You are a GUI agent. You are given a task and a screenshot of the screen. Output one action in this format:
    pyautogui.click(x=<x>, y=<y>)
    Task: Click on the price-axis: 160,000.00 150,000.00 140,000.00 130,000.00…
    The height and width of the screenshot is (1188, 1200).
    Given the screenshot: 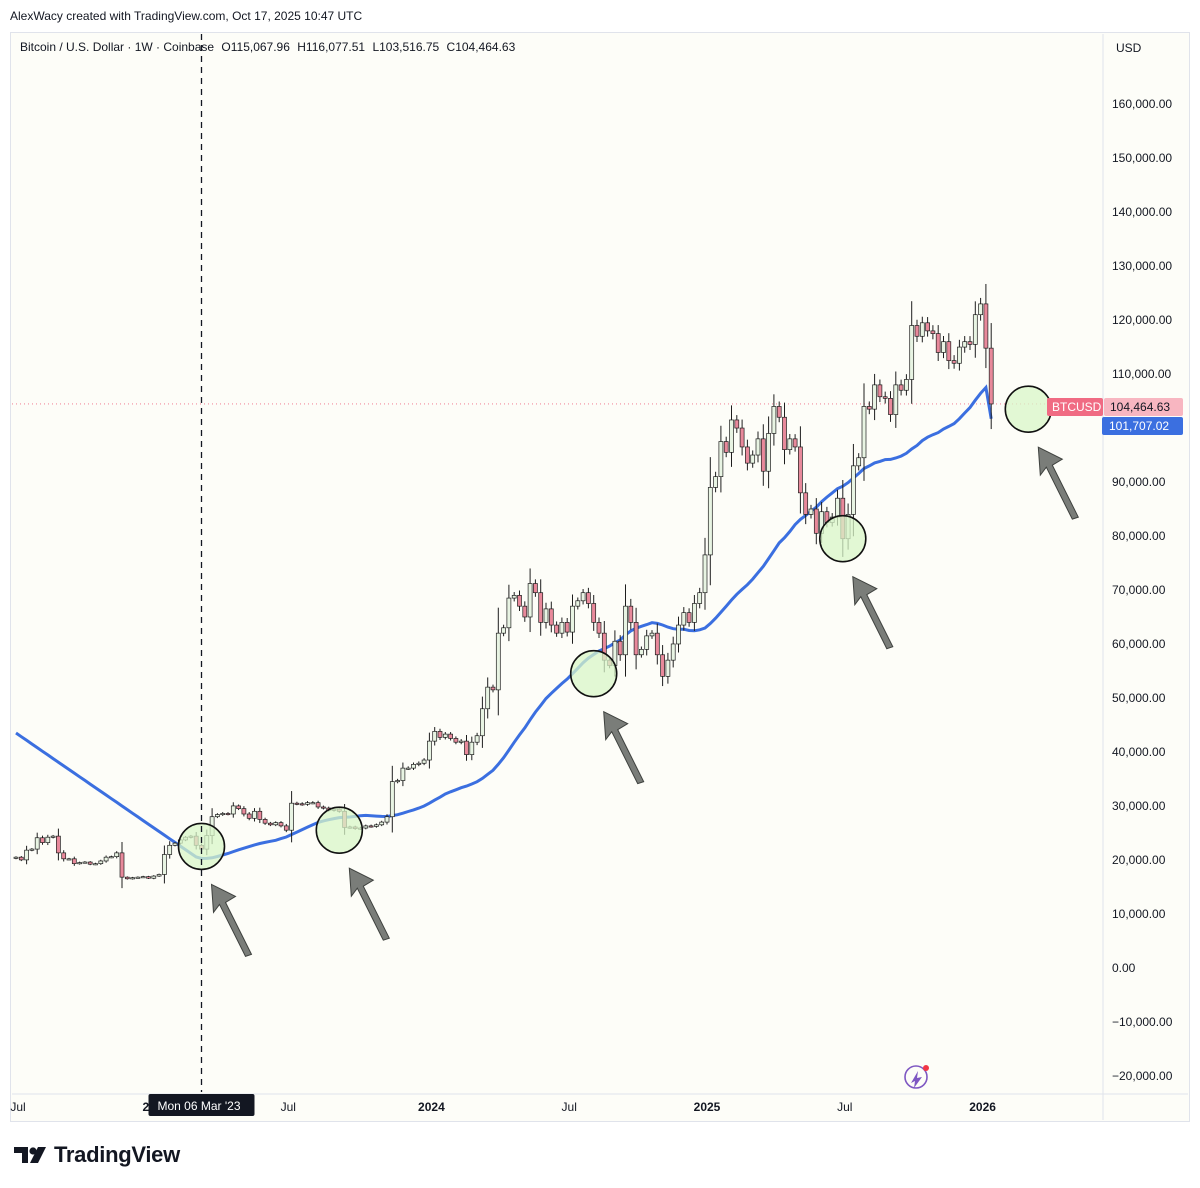 What is the action you would take?
    pyautogui.click(x=1142, y=590)
    